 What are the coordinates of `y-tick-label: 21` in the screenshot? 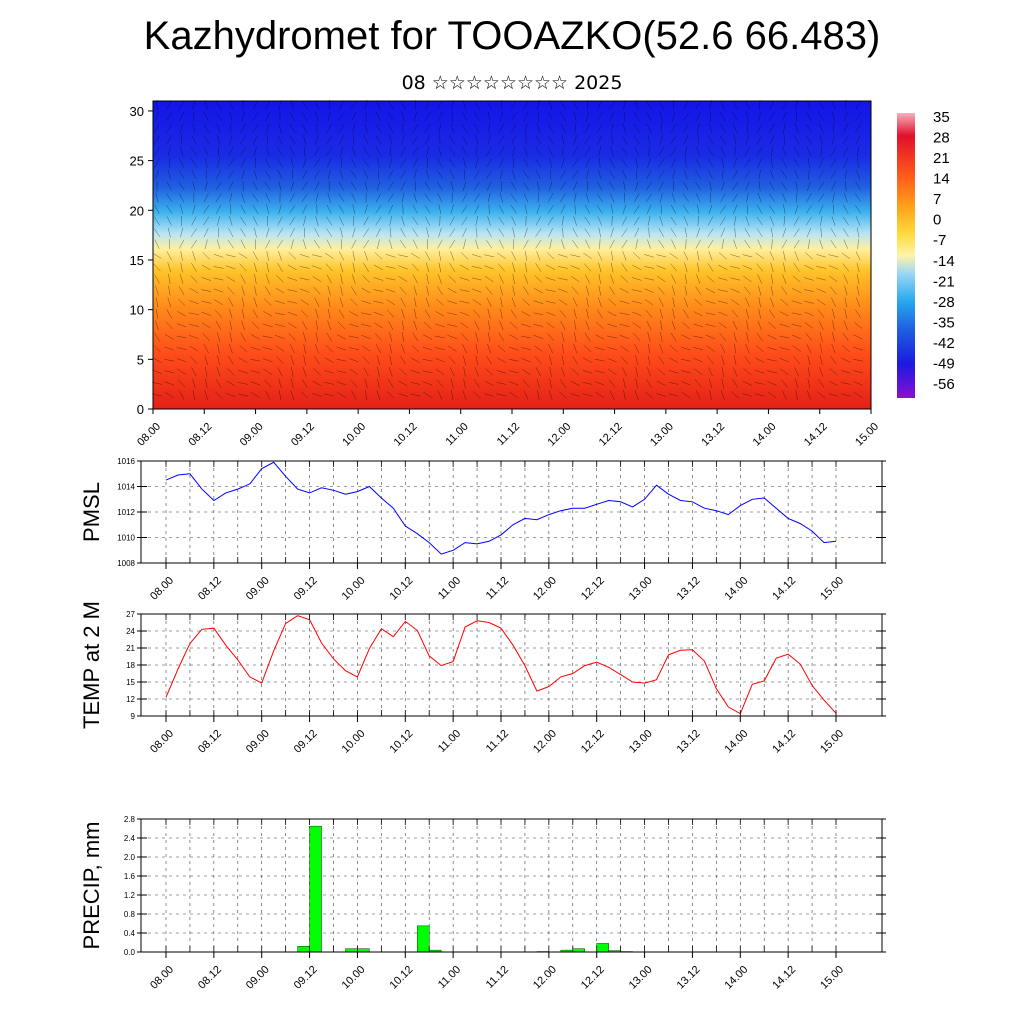 It's located at (130, 648).